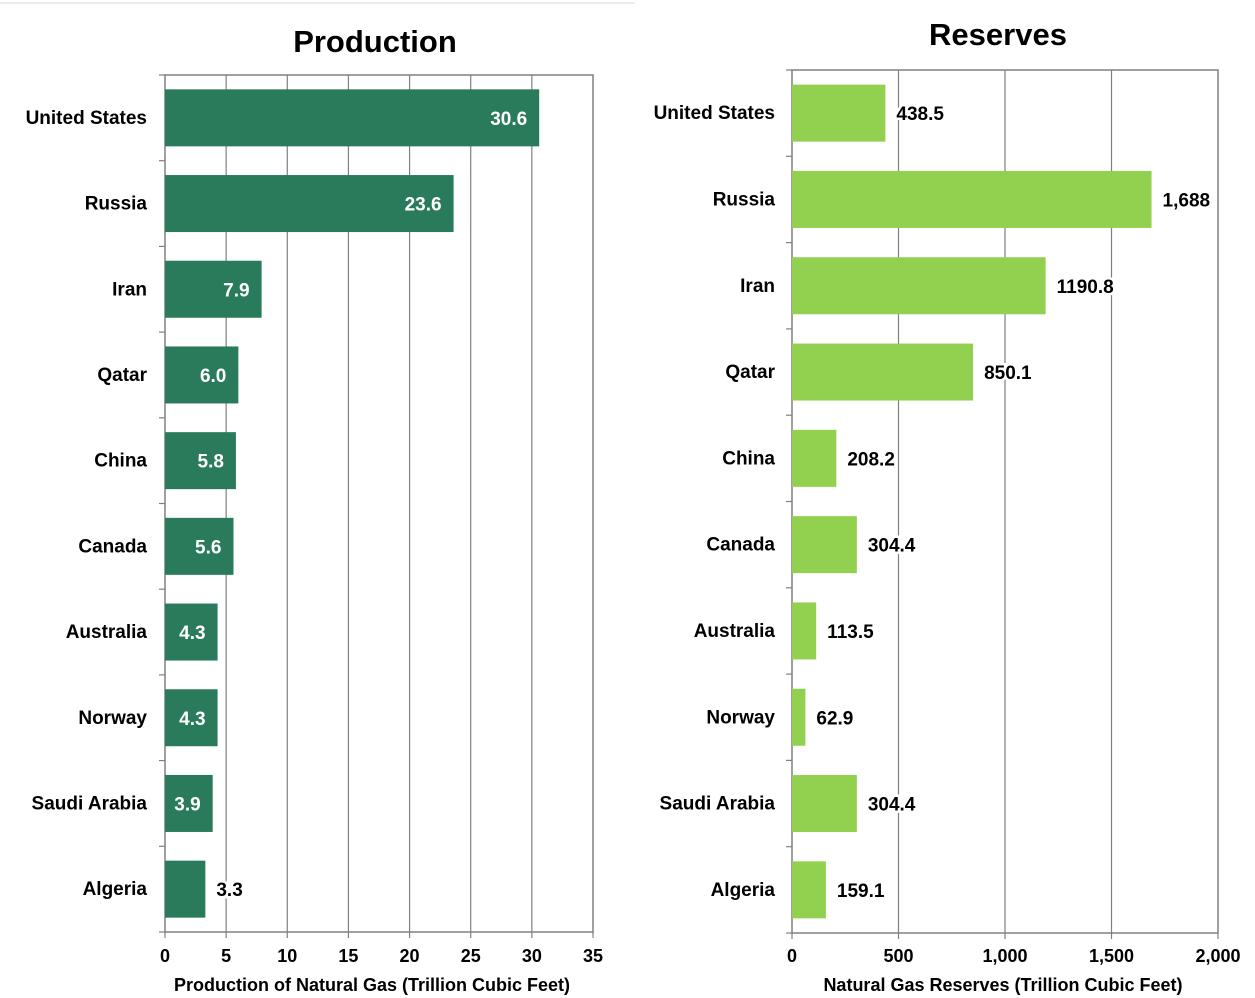 The image size is (1255, 998). I want to click on reserves-title: Reserves, so click(998, 34).